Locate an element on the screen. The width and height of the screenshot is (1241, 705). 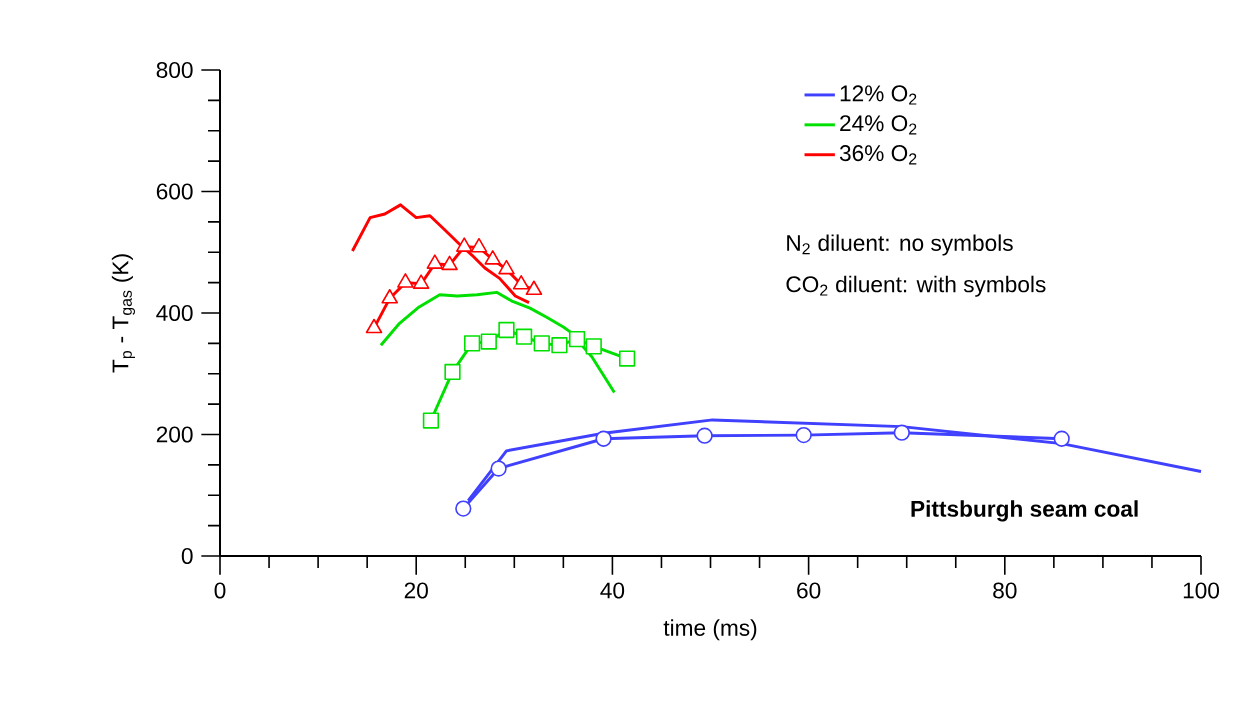
x-tick-label: 60 is located at coordinates (809, 590).